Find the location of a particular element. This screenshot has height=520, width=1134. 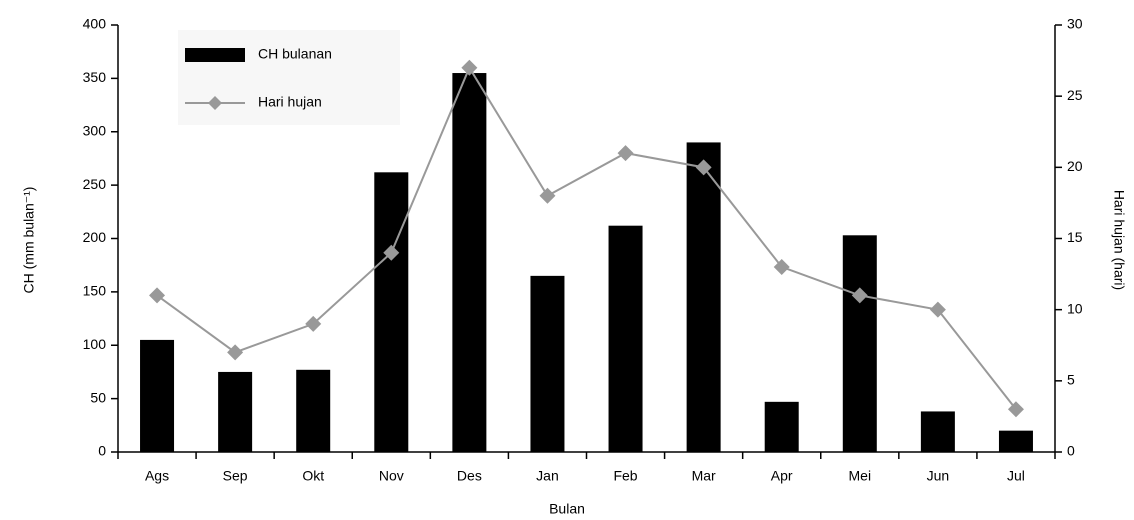

legend-marker is located at coordinates (215, 103).